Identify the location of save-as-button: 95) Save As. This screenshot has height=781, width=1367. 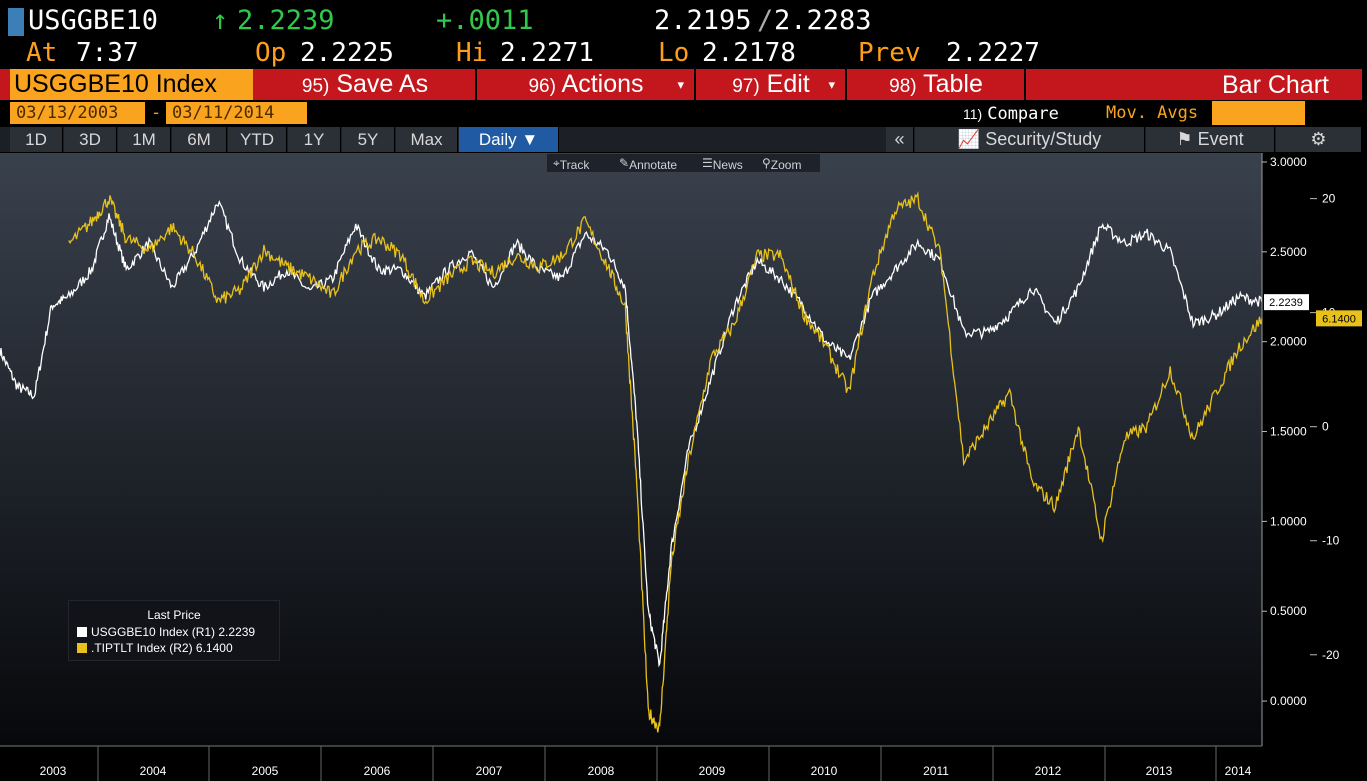
(366, 84).